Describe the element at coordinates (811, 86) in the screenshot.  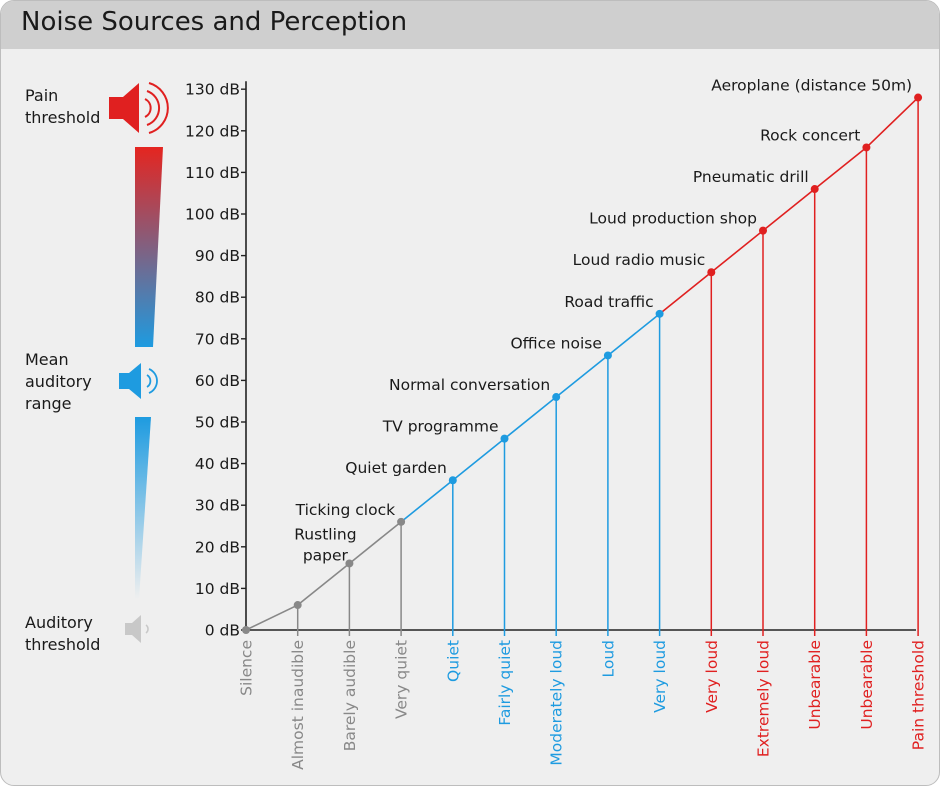
I see `source-label: Aeroplane (distance 50m)` at that location.